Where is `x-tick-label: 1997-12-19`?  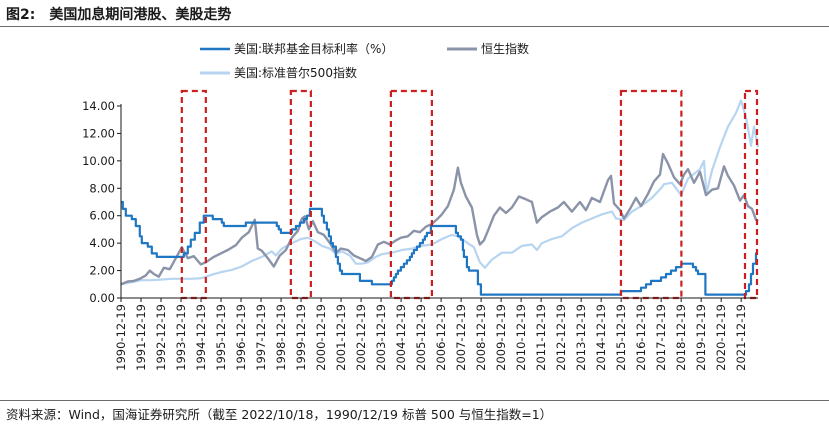
x-tick-label: 1997-12-19 is located at coordinates (261, 337).